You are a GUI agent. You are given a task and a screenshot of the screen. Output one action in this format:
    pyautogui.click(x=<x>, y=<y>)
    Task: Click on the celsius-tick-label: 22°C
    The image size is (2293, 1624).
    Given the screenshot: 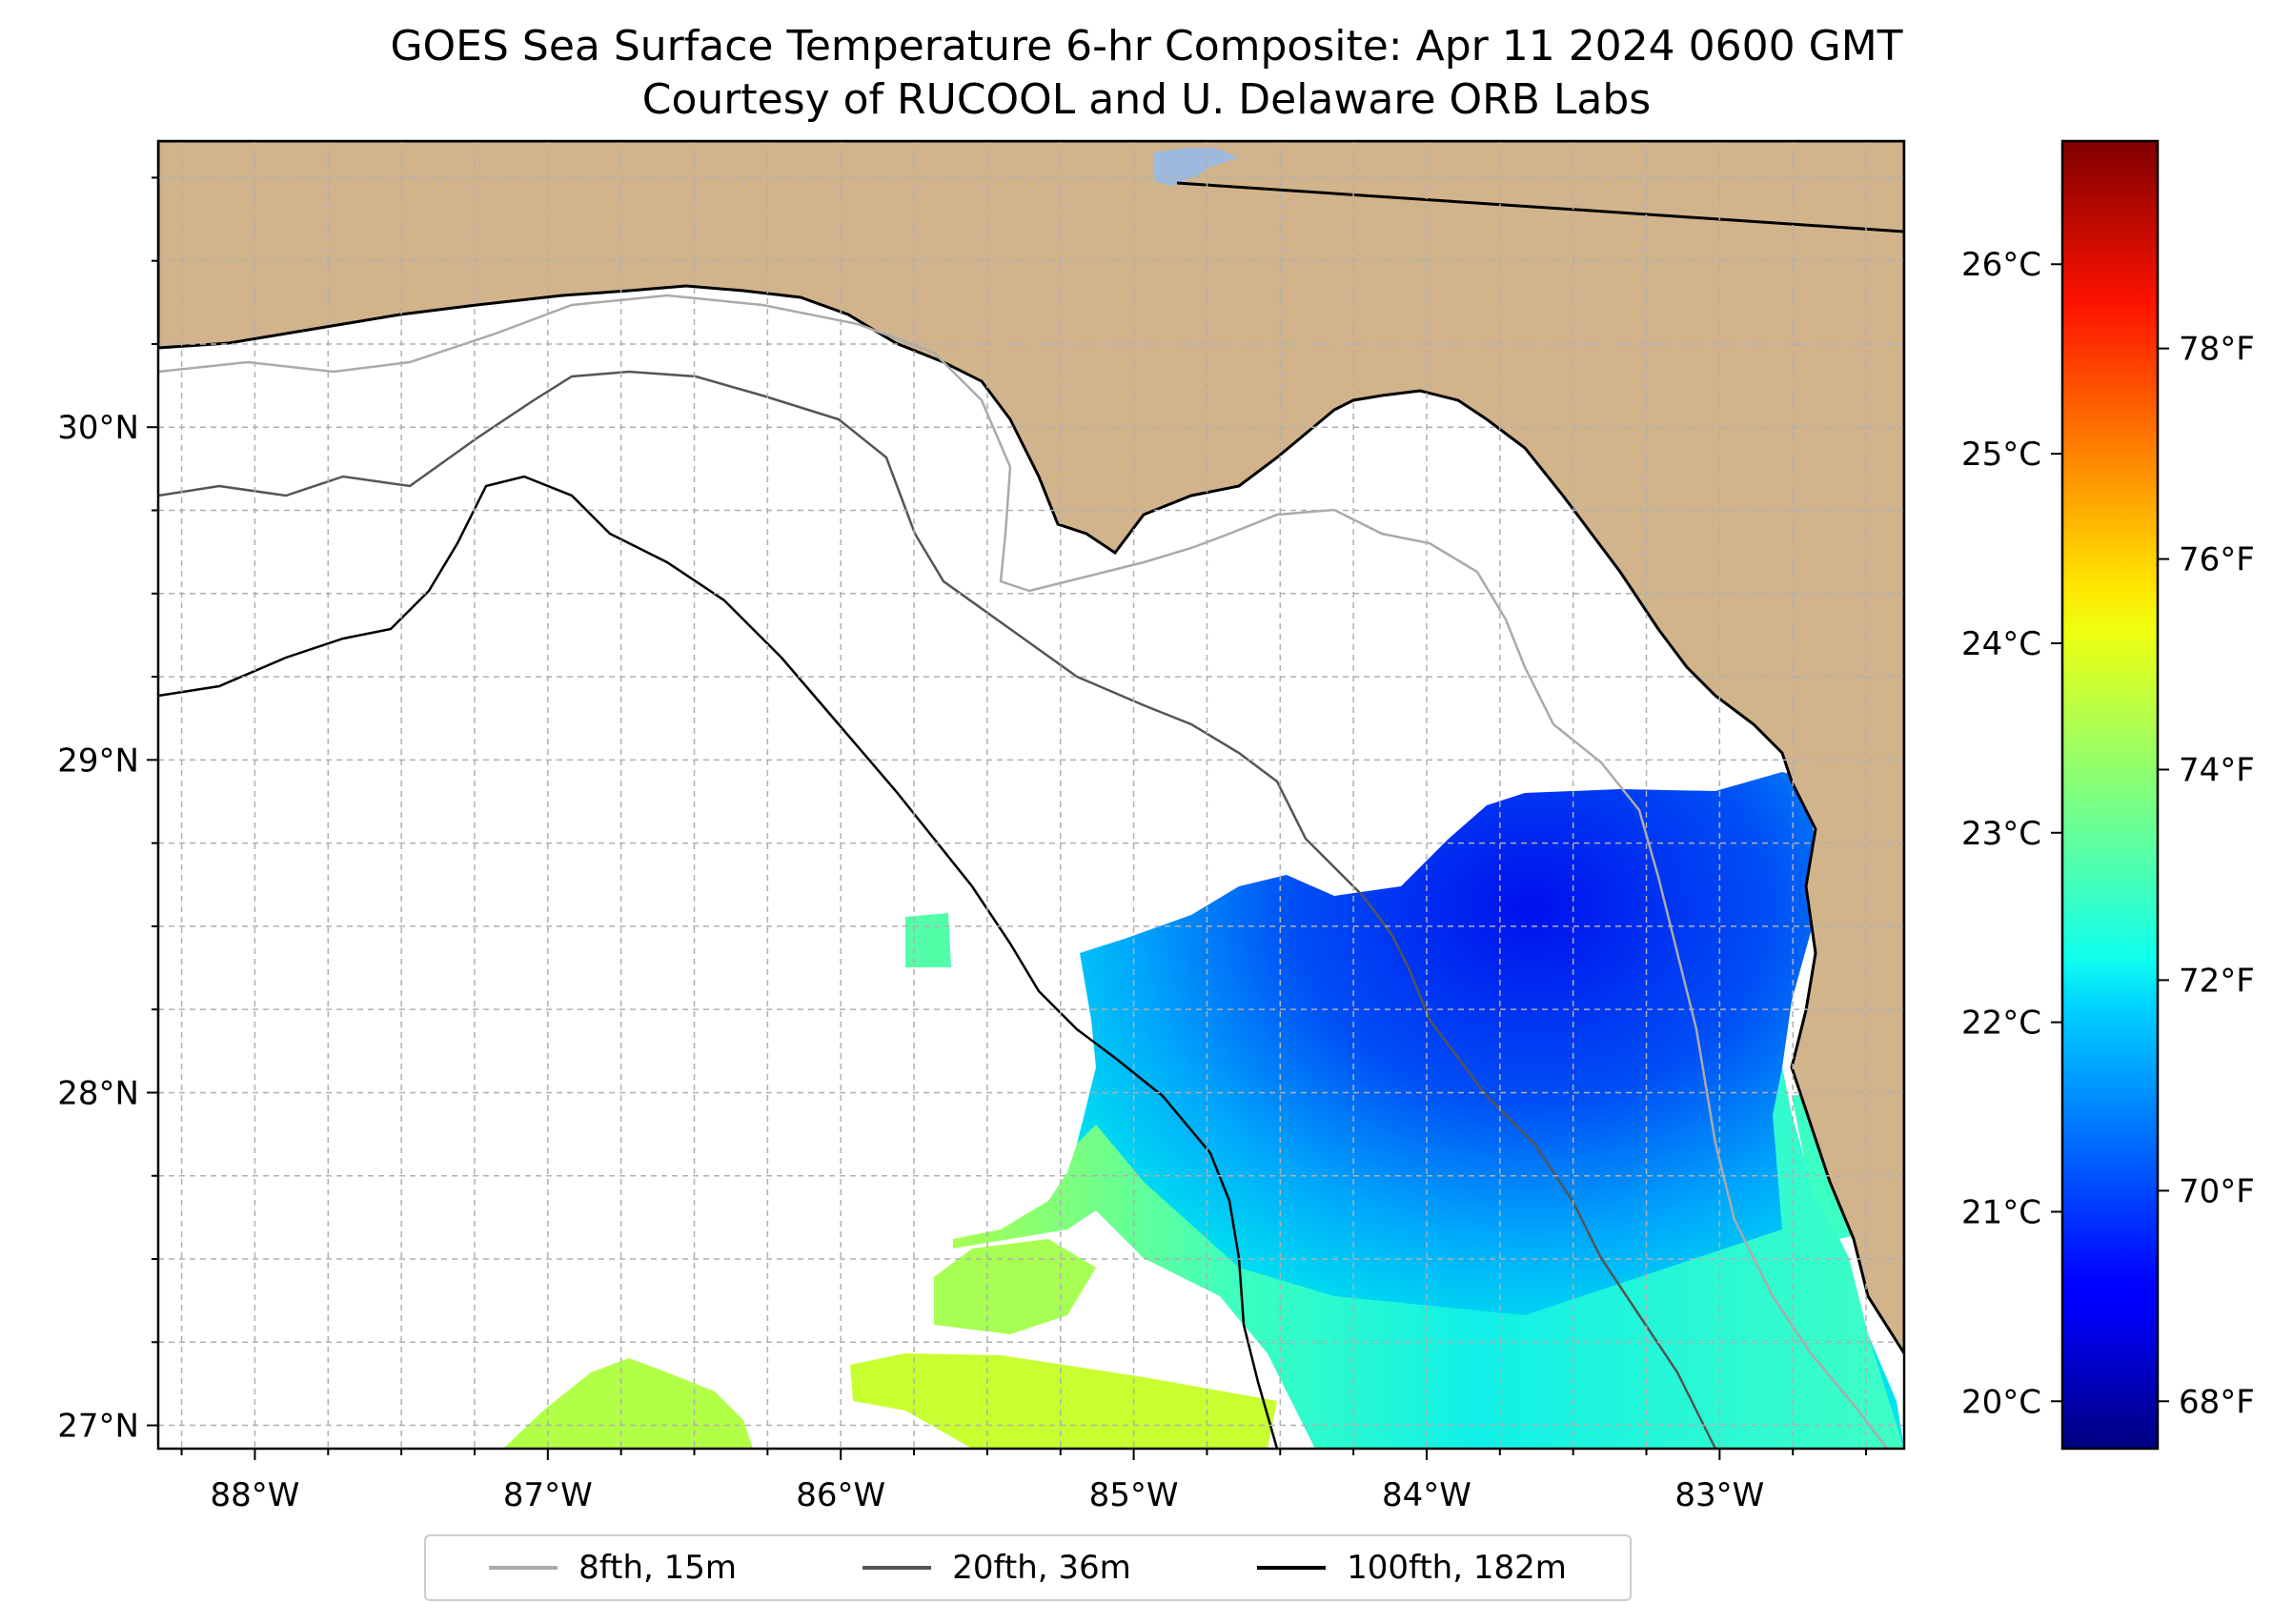 What is the action you would take?
    pyautogui.click(x=2001, y=1024)
    